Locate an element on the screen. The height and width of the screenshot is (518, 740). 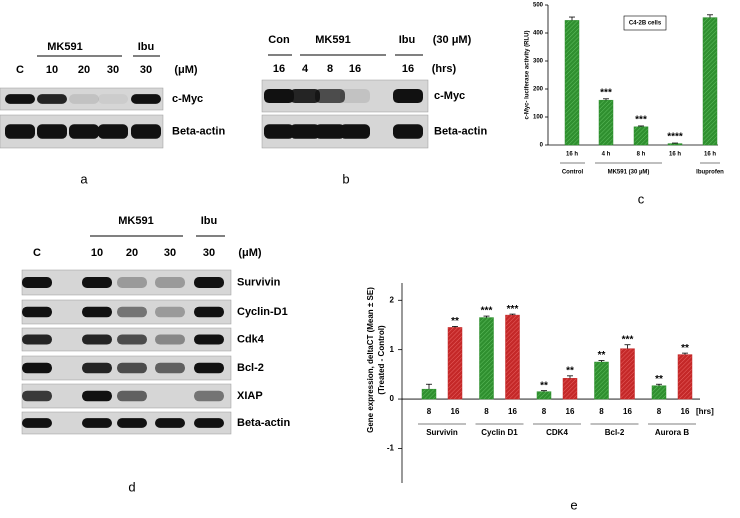
legend-box is located at coordinates (645, 23).